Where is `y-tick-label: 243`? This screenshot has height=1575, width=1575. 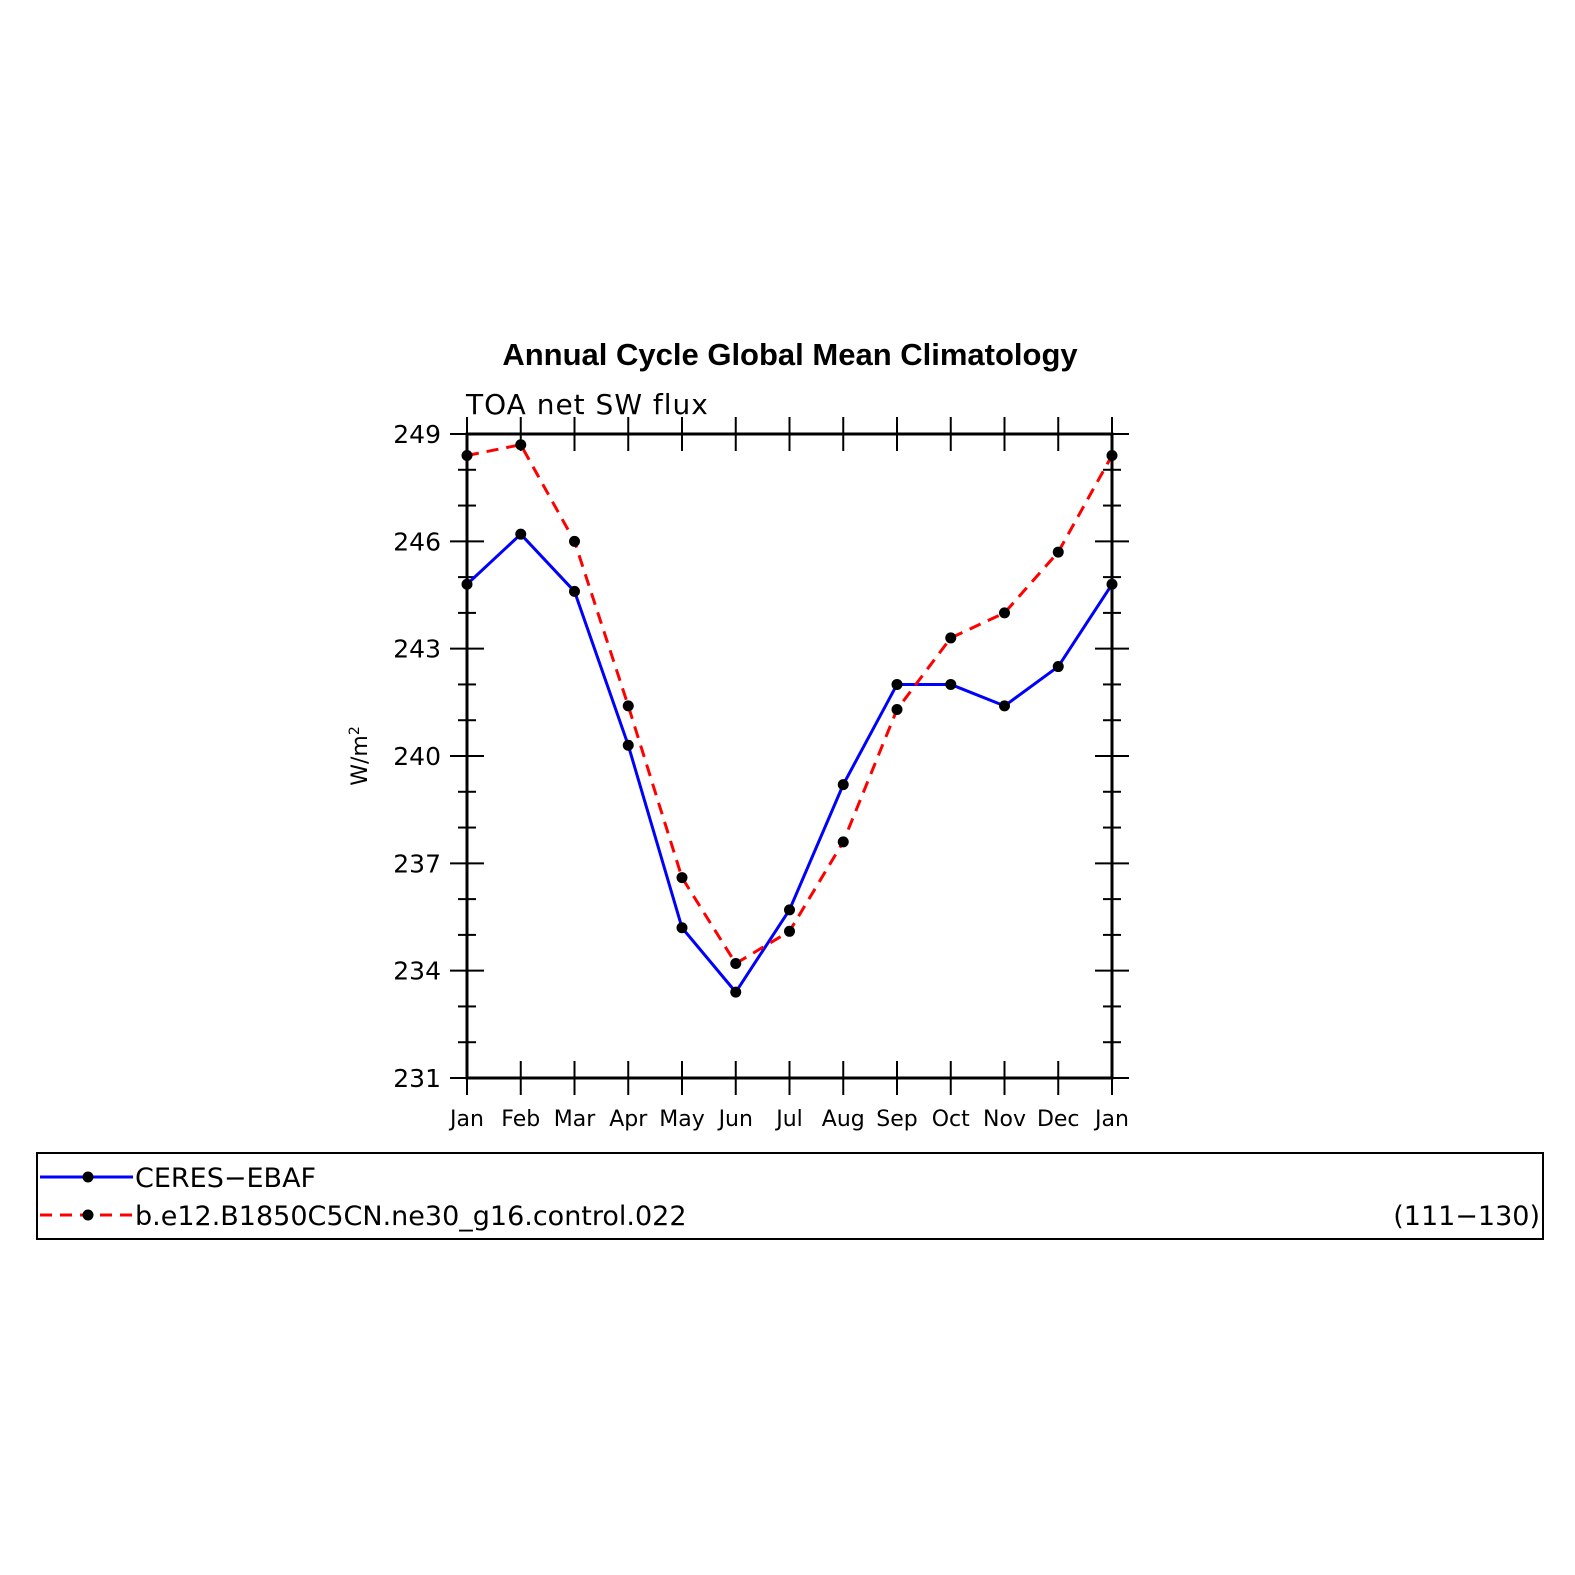
y-tick-label: 243 is located at coordinates (417, 649).